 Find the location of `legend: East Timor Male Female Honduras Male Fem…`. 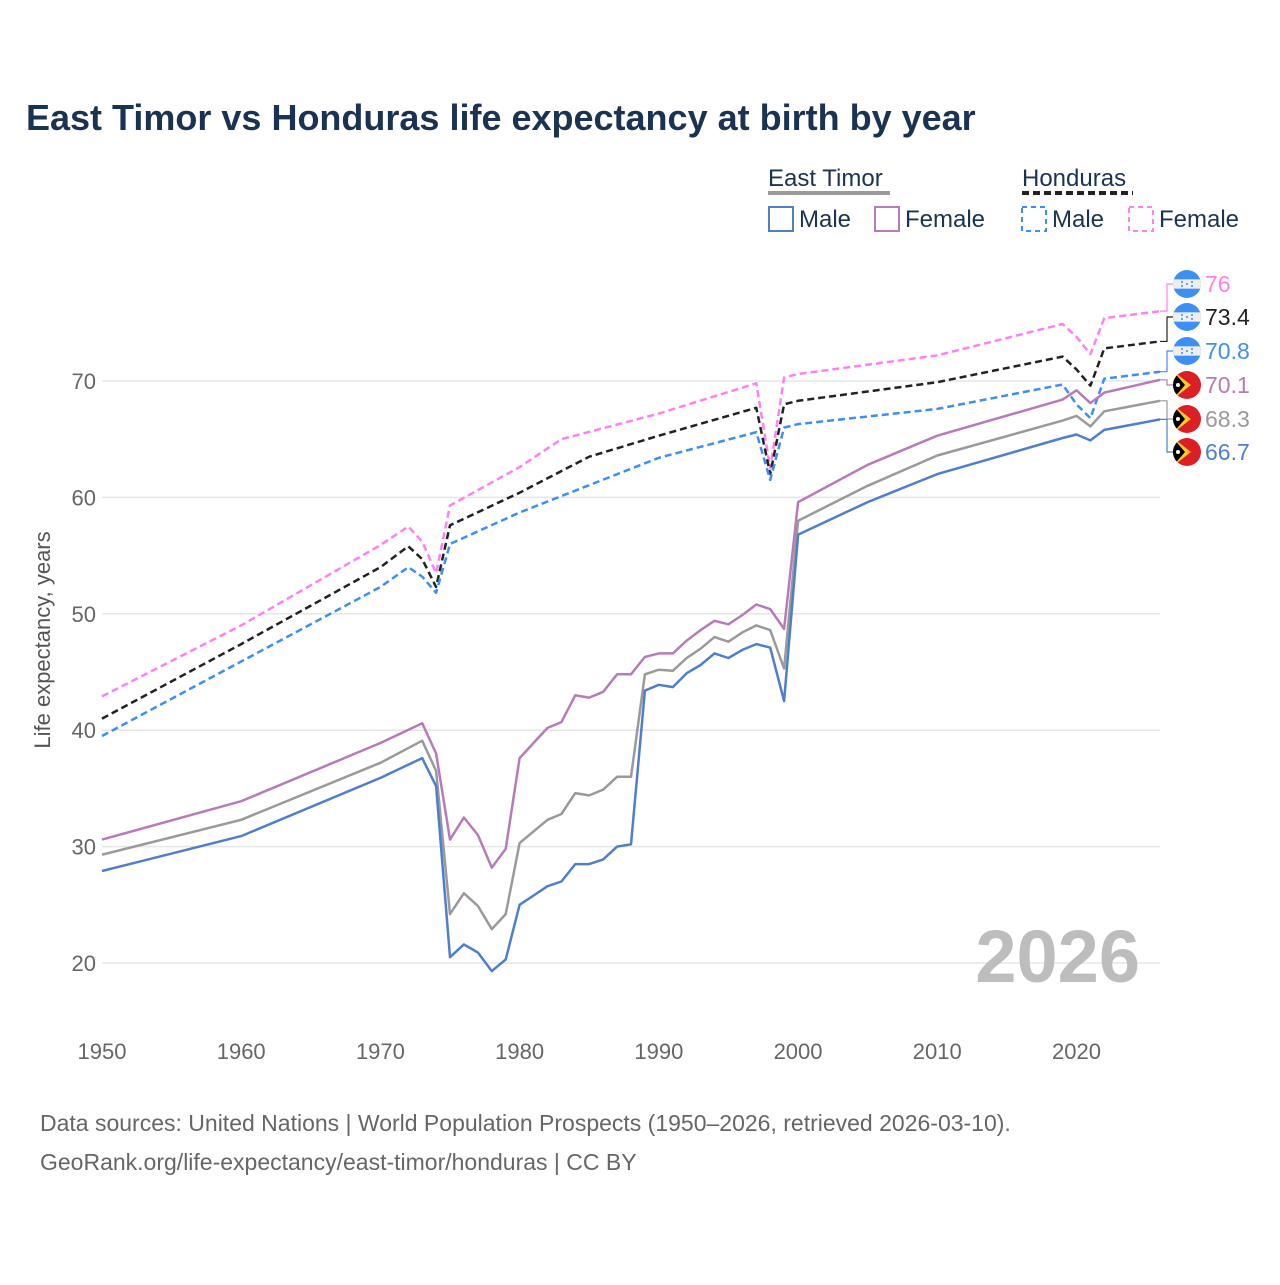

legend: East Timor Male Female Honduras Male Fem… is located at coordinates (1003, 199).